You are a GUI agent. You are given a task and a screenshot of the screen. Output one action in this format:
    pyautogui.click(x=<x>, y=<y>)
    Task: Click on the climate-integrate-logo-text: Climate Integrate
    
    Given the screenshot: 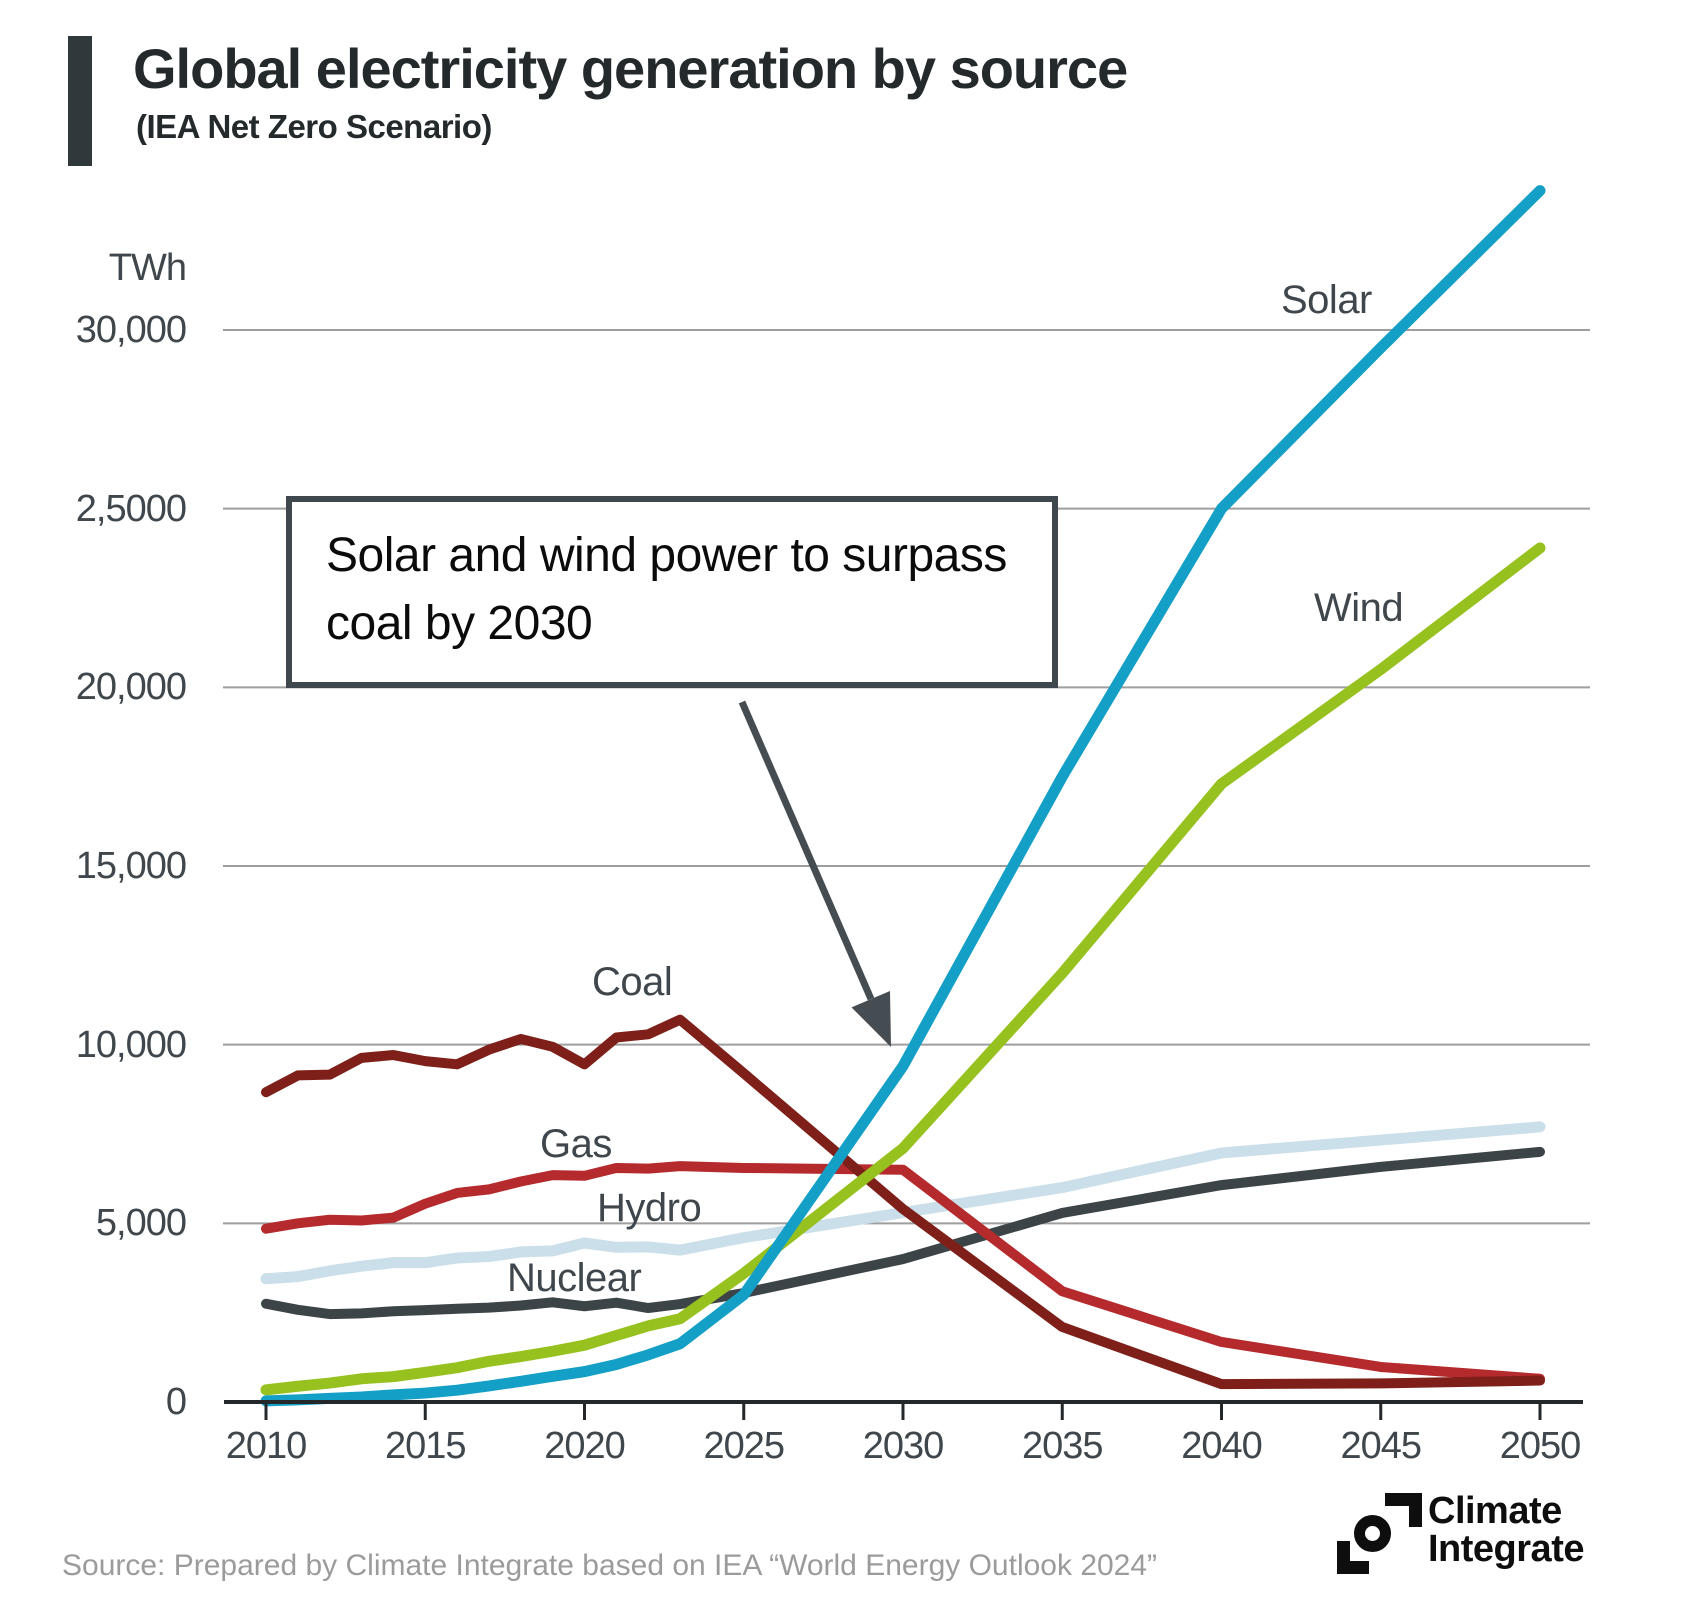 What is the action you would take?
    pyautogui.click(x=1506, y=1530)
    